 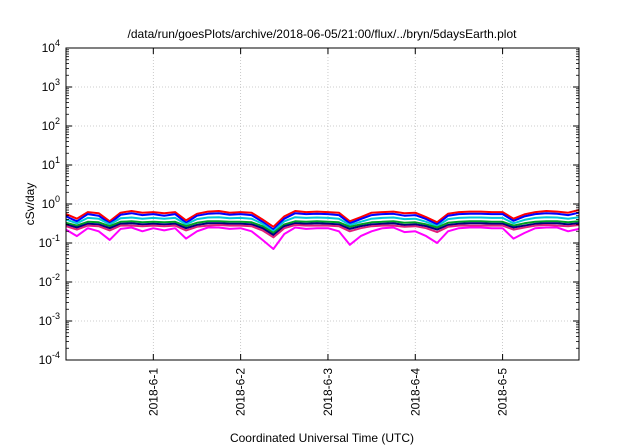 I want to click on y-tick-label: 10⁴, so click(x=51, y=46).